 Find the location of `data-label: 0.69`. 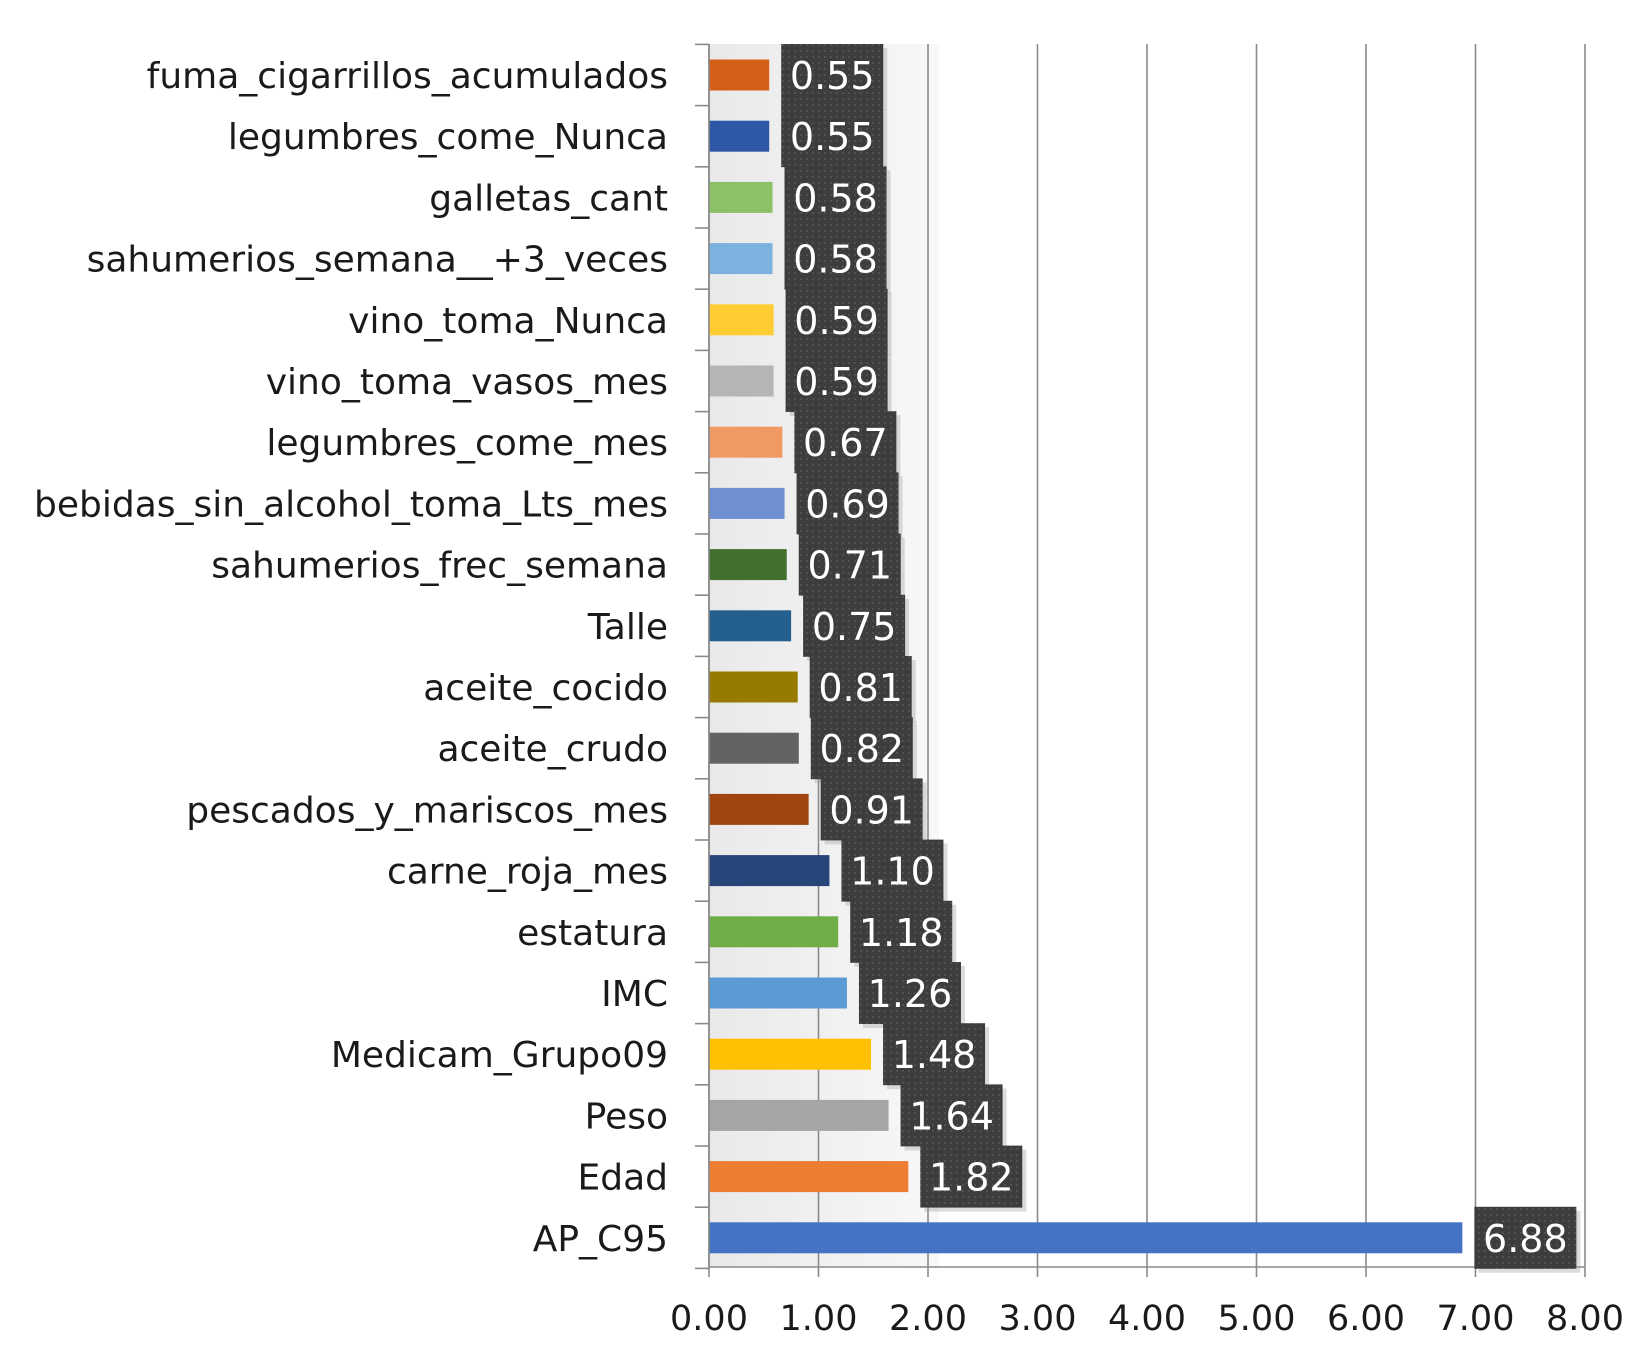

data-label: 0.69 is located at coordinates (849, 505).